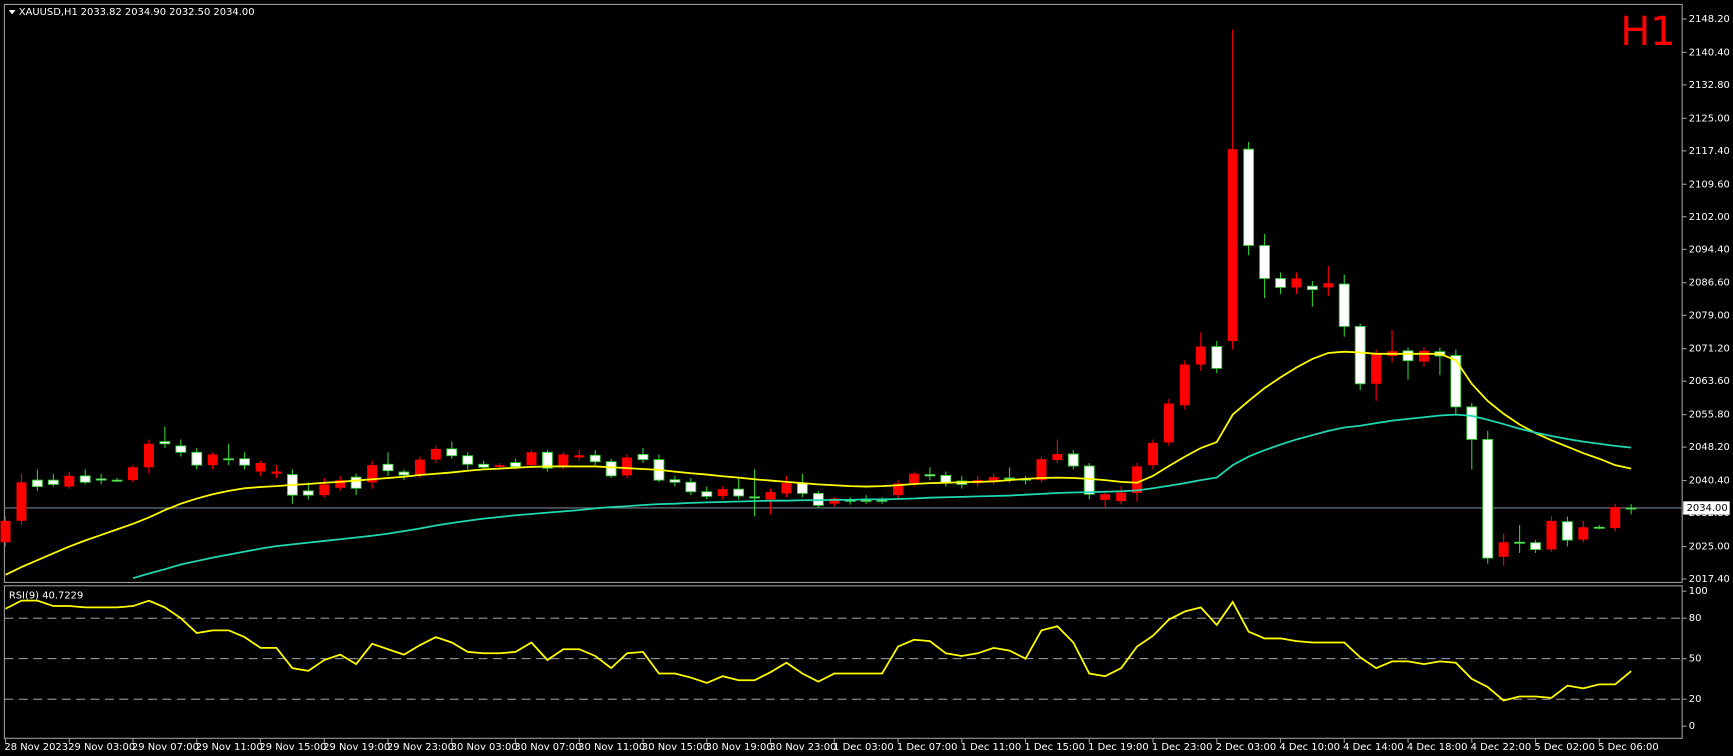 The height and width of the screenshot is (756, 1733). What do you see at coordinates (1709, 381) in the screenshot?
I see `y-tick-label: 2063.60` at bounding box center [1709, 381].